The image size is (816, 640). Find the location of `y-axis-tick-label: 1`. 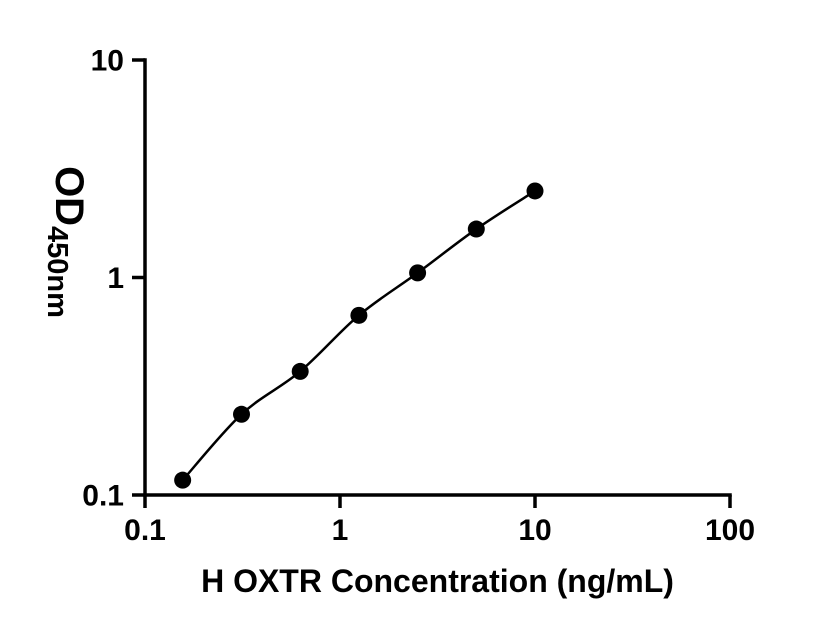

y-axis-tick-label: 1 is located at coordinates (115, 278).